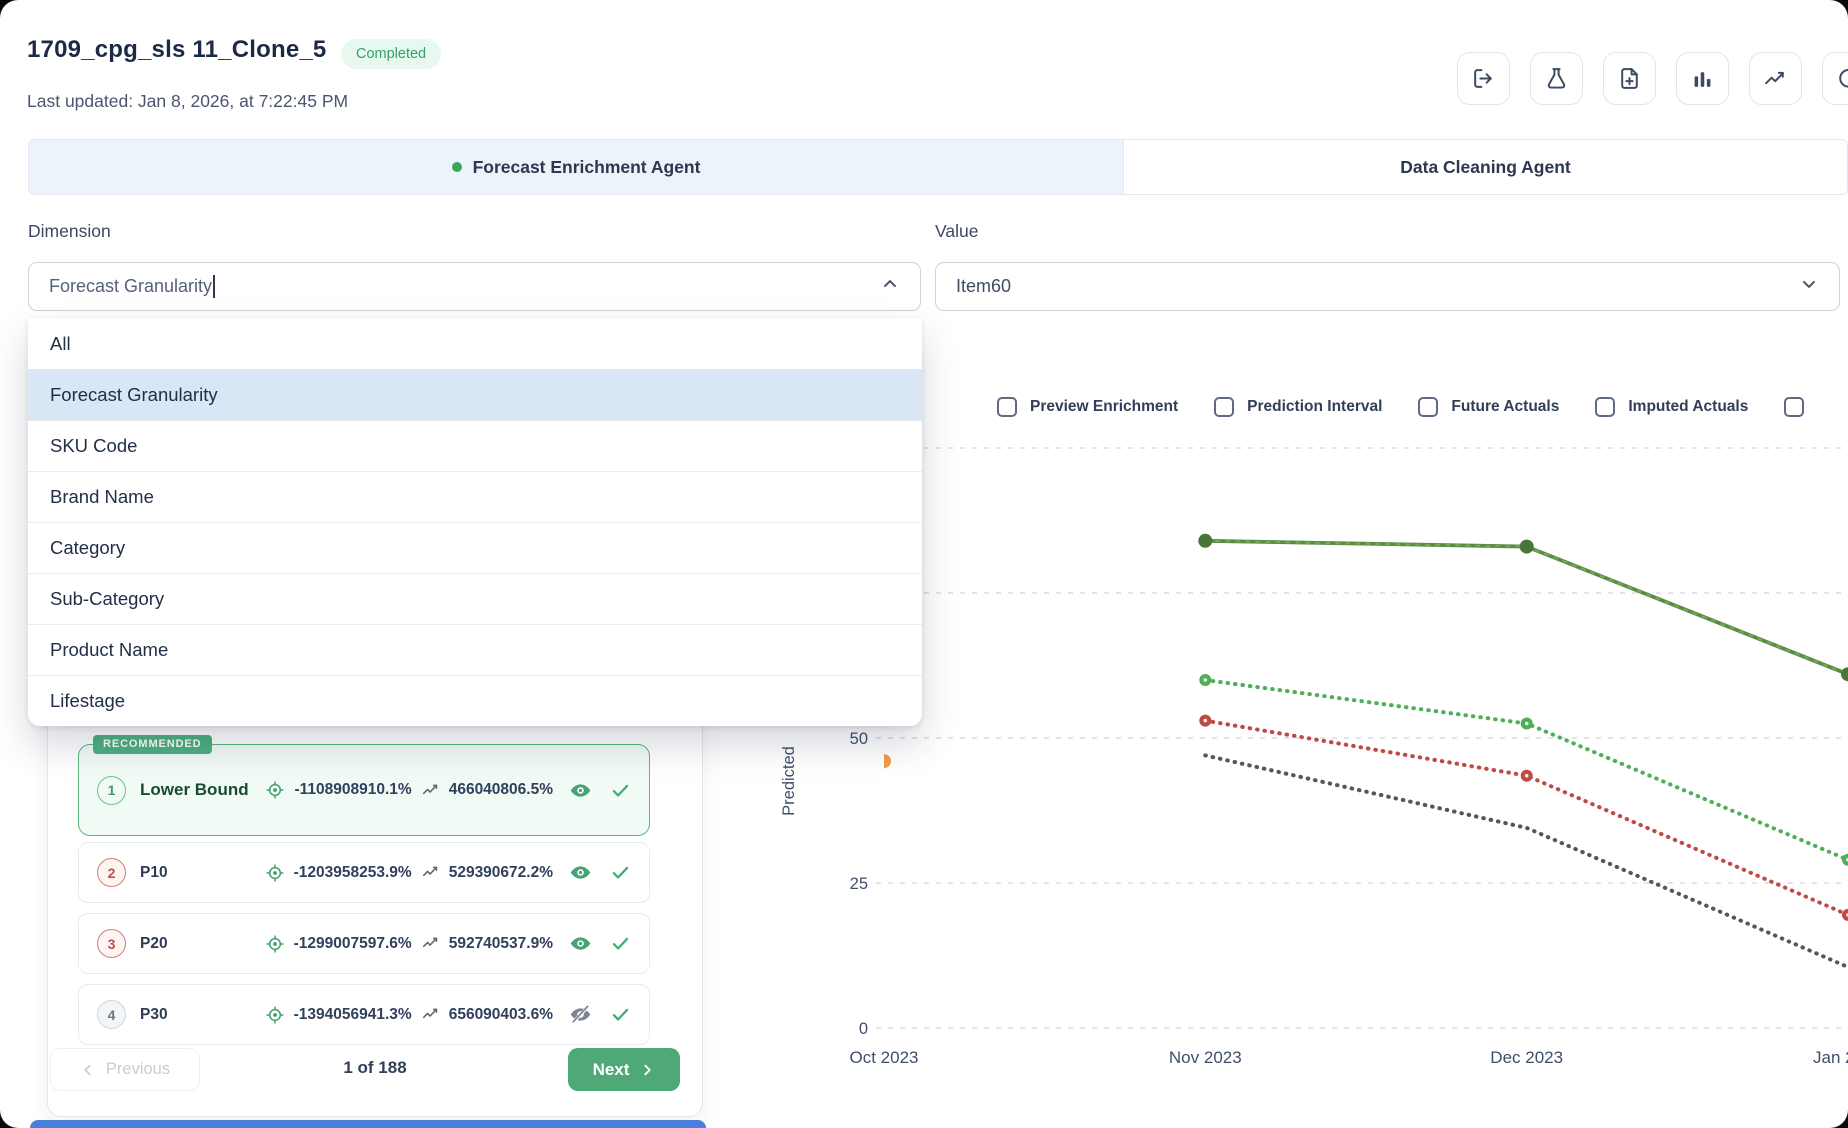 The width and height of the screenshot is (1848, 1128). I want to click on value-select-value: Item60, so click(984, 286).